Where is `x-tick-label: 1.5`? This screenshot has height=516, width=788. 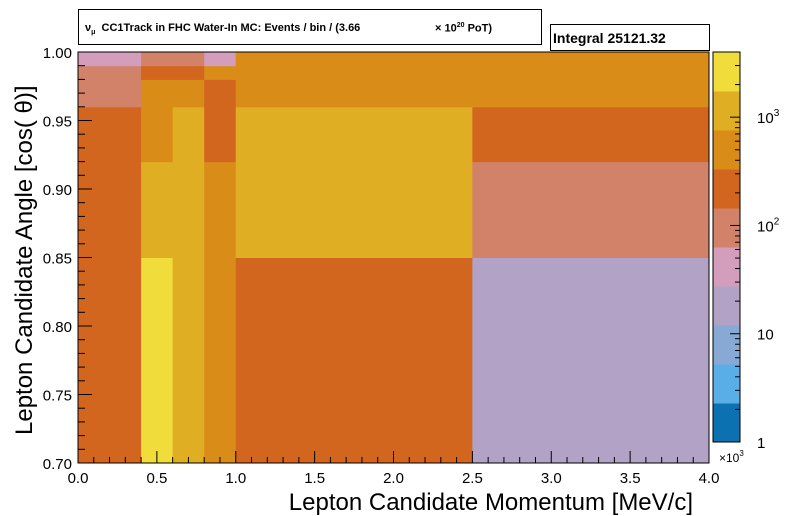 x-tick-label: 1.5 is located at coordinates (314, 478).